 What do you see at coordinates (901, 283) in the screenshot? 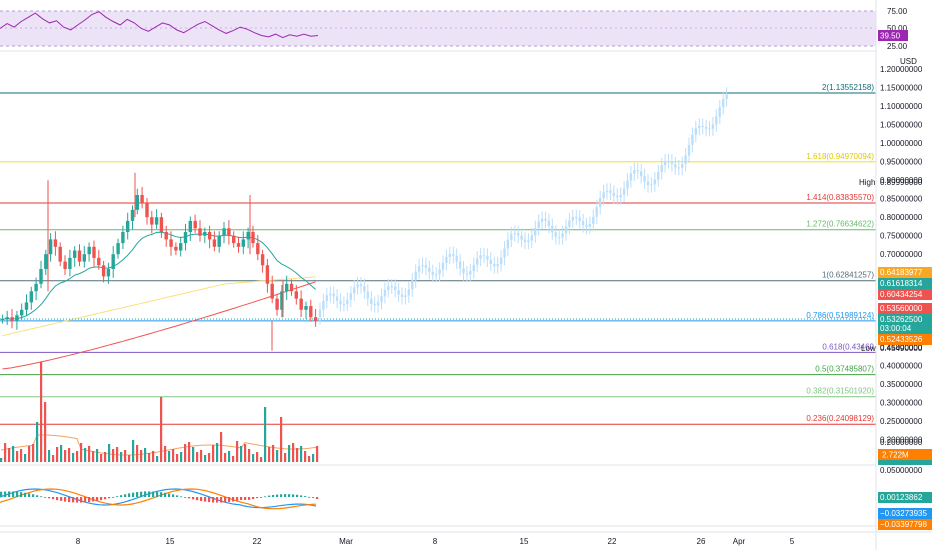
I see `price-badge-label: 0.61618314` at bounding box center [901, 283].